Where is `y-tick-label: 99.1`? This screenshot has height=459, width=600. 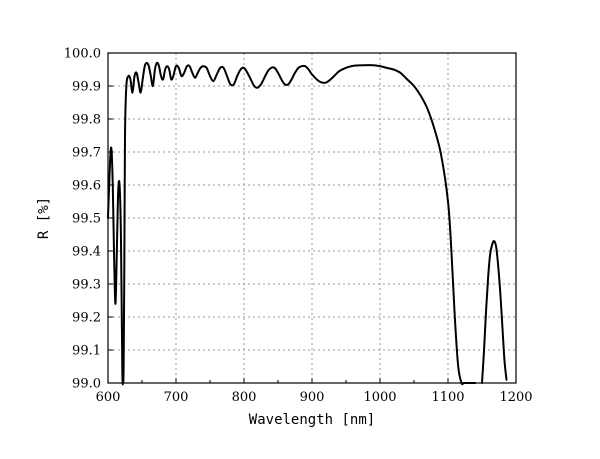
y-tick-label: 99.1 is located at coordinates (86, 351).